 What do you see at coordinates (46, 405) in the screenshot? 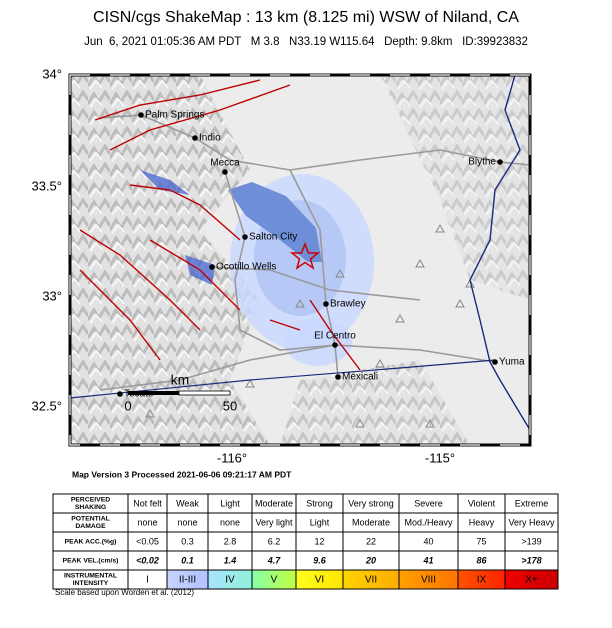
I see `lat-label: 32.5°` at bounding box center [46, 405].